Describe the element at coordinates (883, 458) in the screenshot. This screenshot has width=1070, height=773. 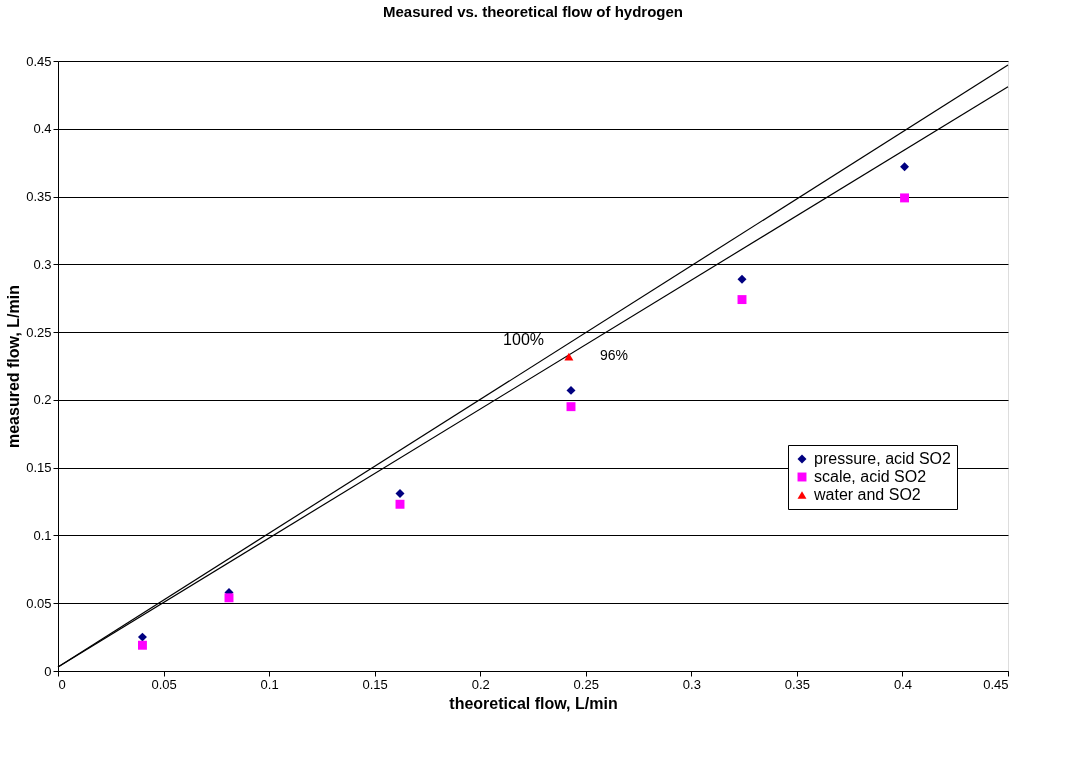
I see `legend-label: pressure, acid SO2` at that location.